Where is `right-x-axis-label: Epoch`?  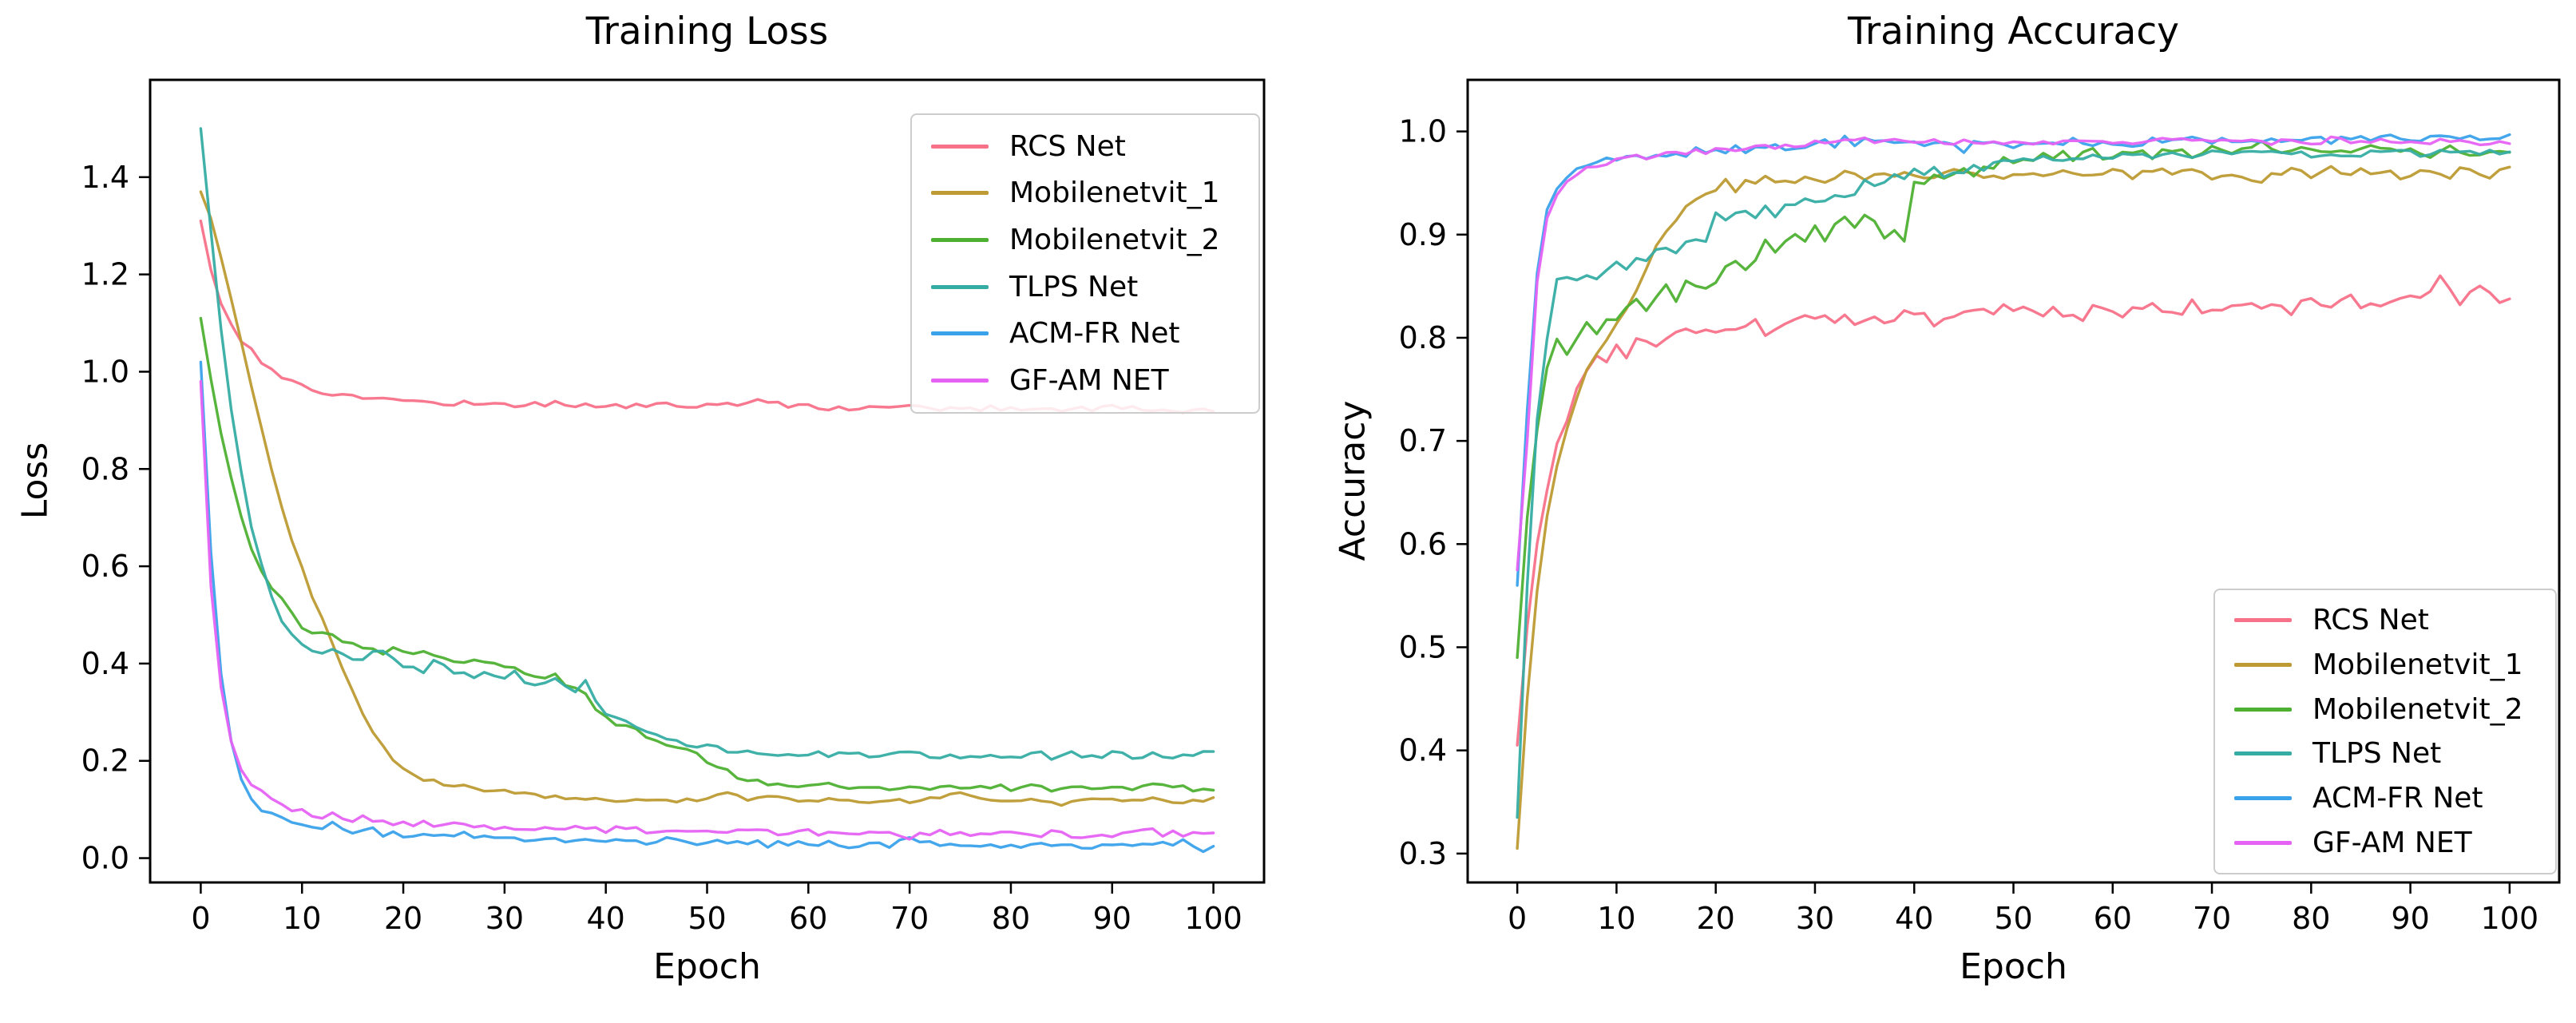 right-x-axis-label: Epoch is located at coordinates (2013, 966).